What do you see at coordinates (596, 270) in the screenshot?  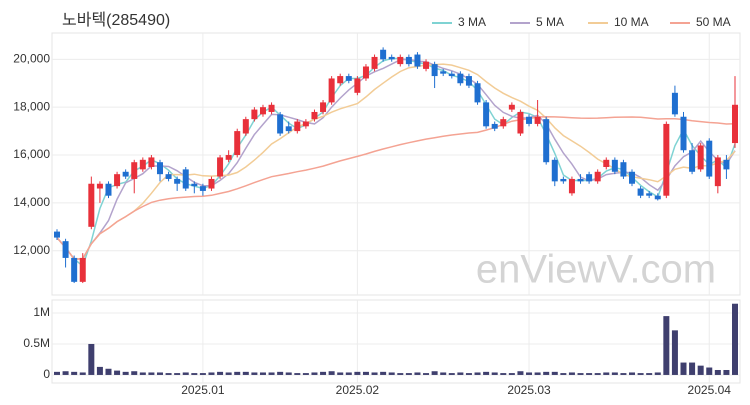 I see `watermark: enViewV.com` at bounding box center [596, 270].